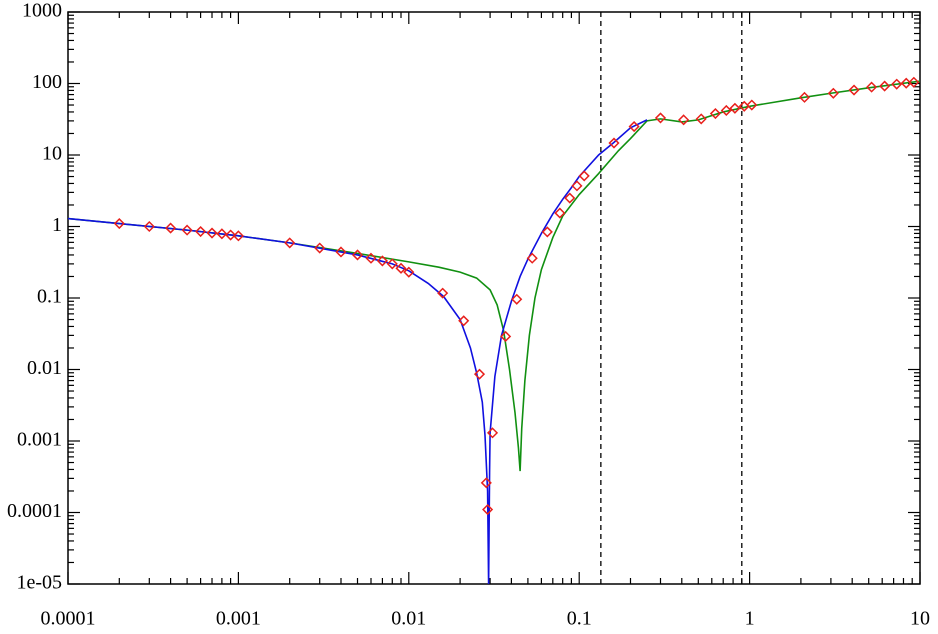 The height and width of the screenshot is (634, 938). What do you see at coordinates (34, 511) in the screenshot?
I see `y-tick-label: 0.0001` at bounding box center [34, 511].